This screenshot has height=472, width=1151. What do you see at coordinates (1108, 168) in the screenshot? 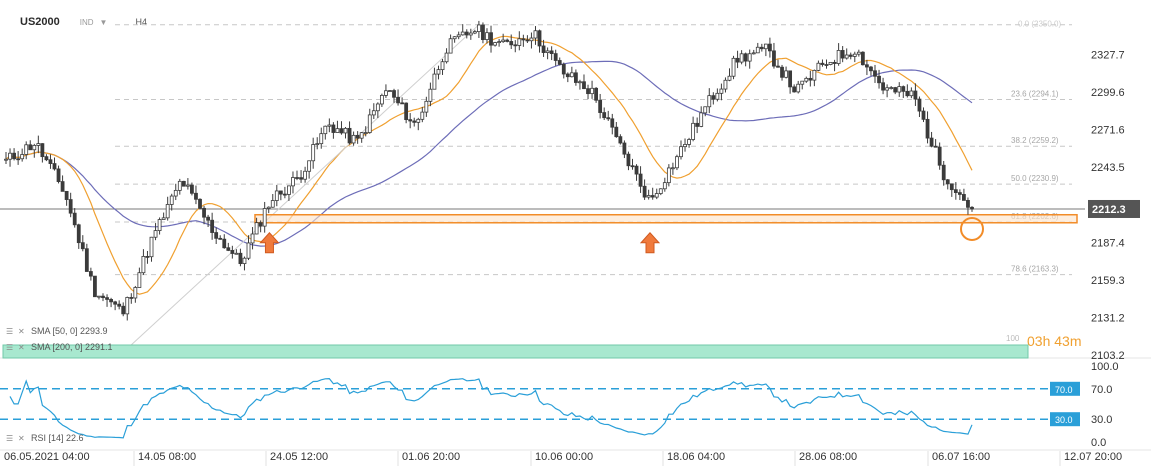
I see `price-tick-label: 2243.5` at bounding box center [1108, 168].